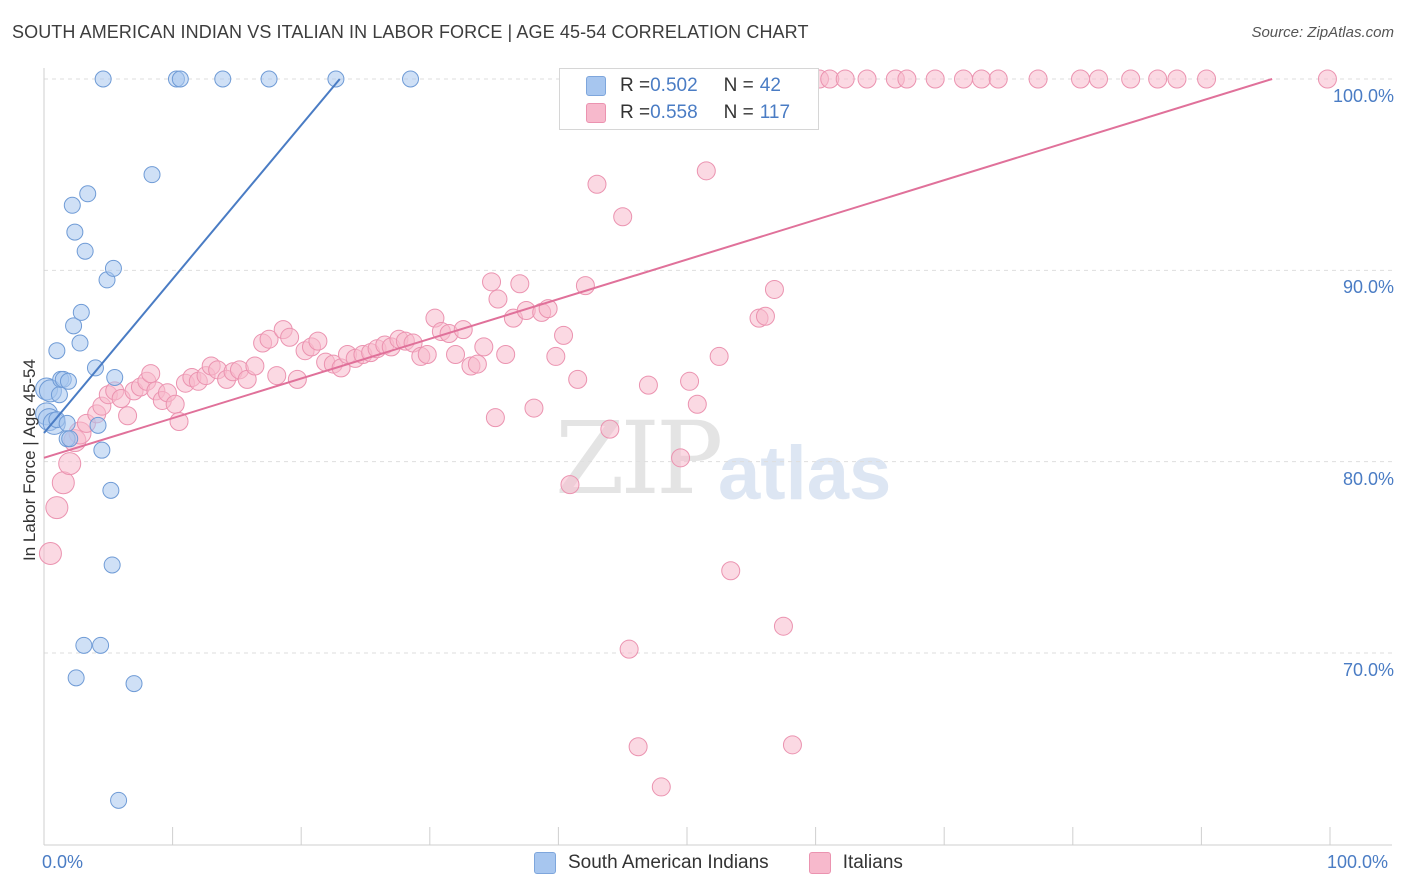 Image resolution: width=1406 pixels, height=892 pixels. I want to click on y-axis-label: In Labor Force | Age 45-54, so click(29, 460).